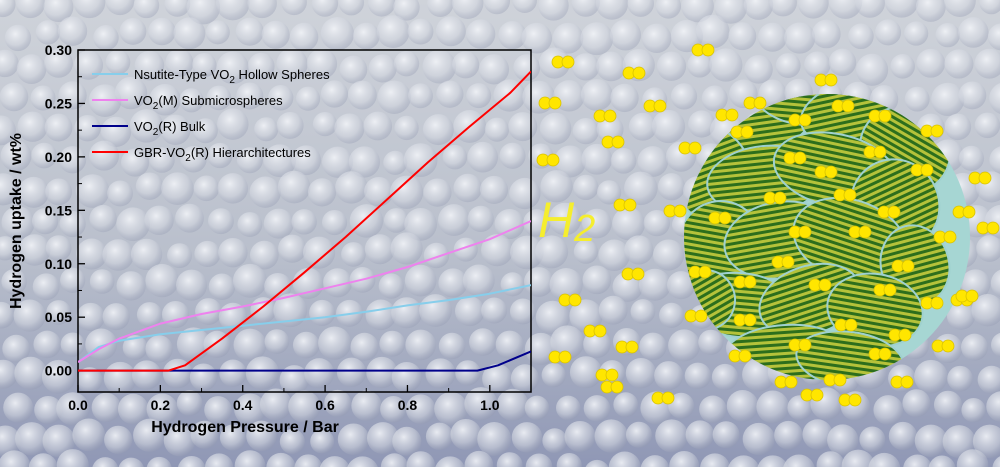 This screenshot has width=1000, height=467. I want to click on series-line, so click(304, 323).